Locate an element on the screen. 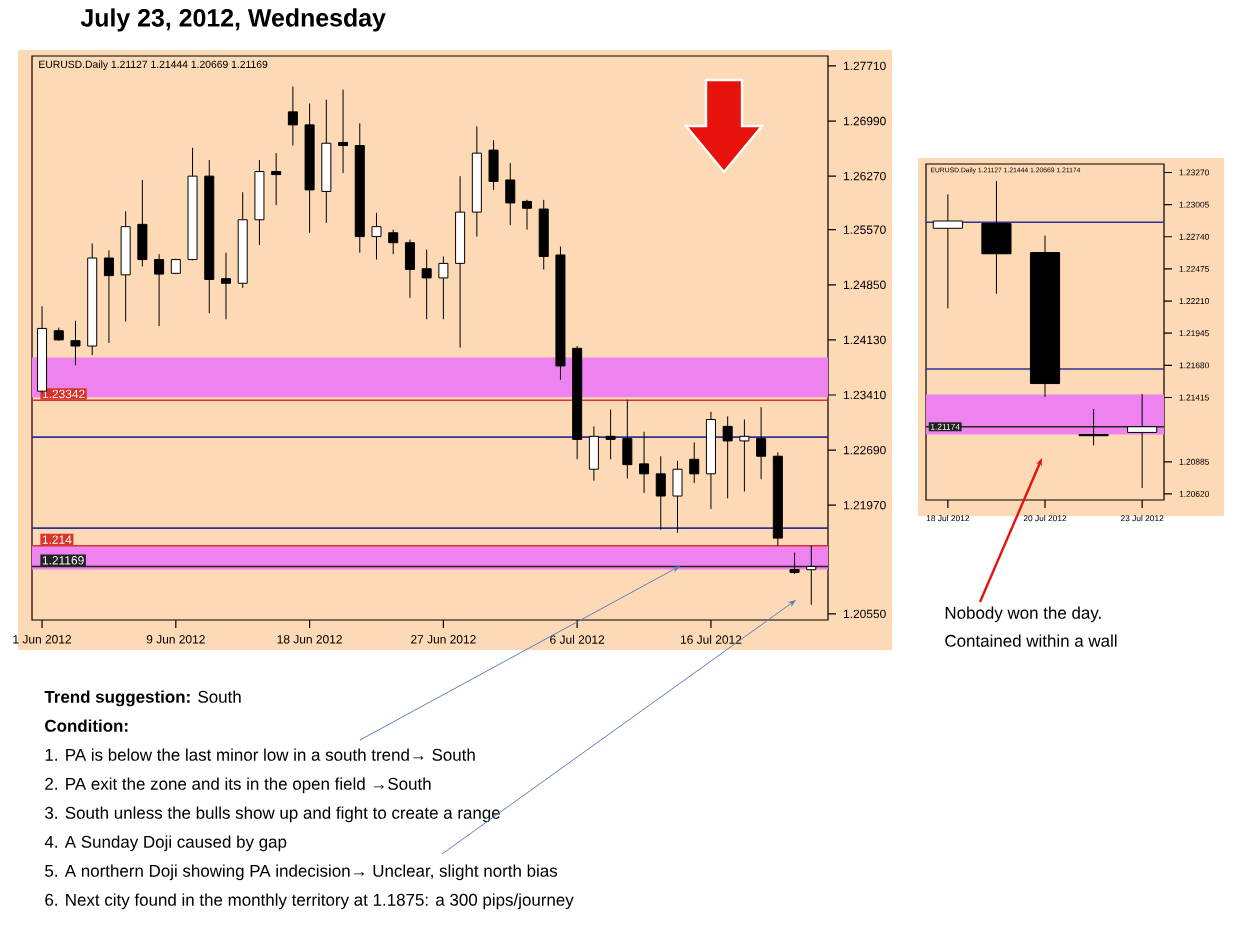 Image resolution: width=1250 pixels, height=934 pixels. chart-title: July 23, 2012, Wednesday is located at coordinates (233, 20).